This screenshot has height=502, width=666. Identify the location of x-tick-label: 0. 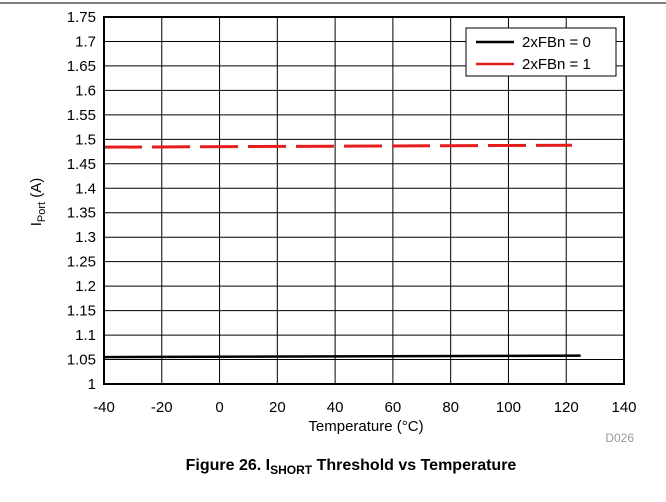
(219, 407).